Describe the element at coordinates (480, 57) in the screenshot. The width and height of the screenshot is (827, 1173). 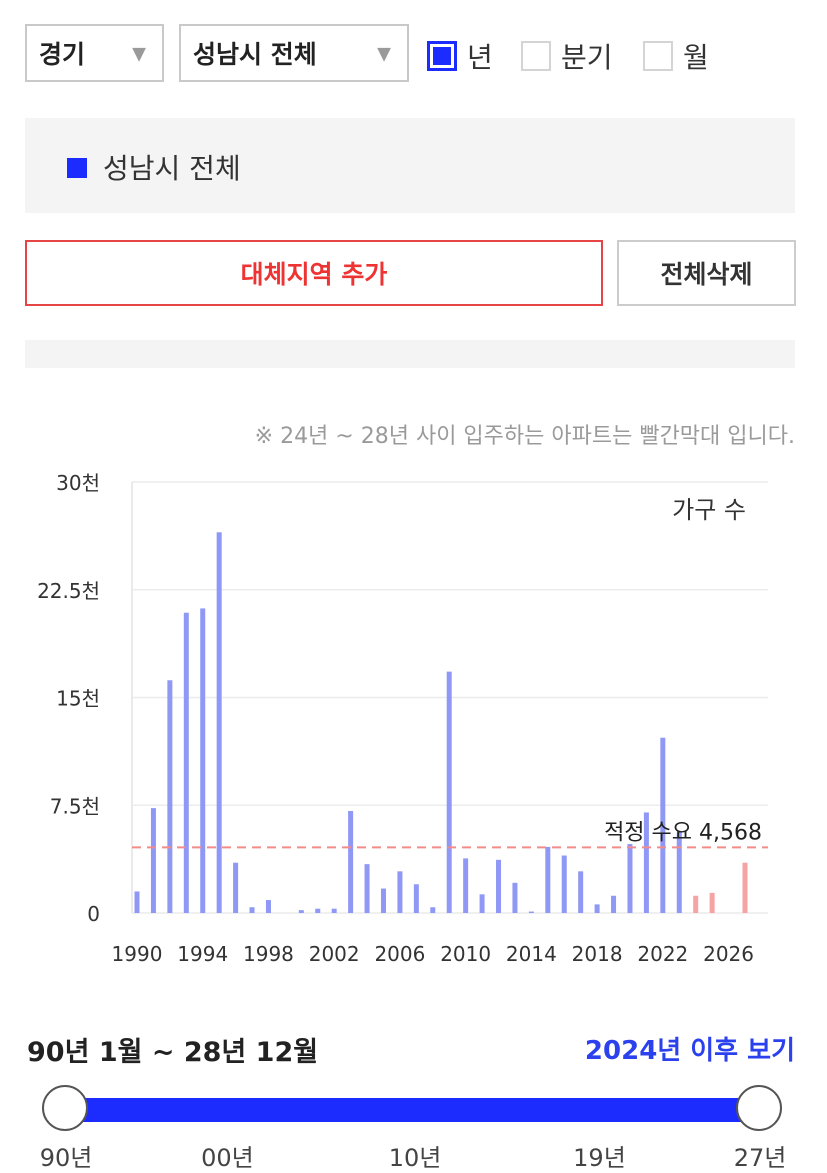
I see `period-label-year: 년` at that location.